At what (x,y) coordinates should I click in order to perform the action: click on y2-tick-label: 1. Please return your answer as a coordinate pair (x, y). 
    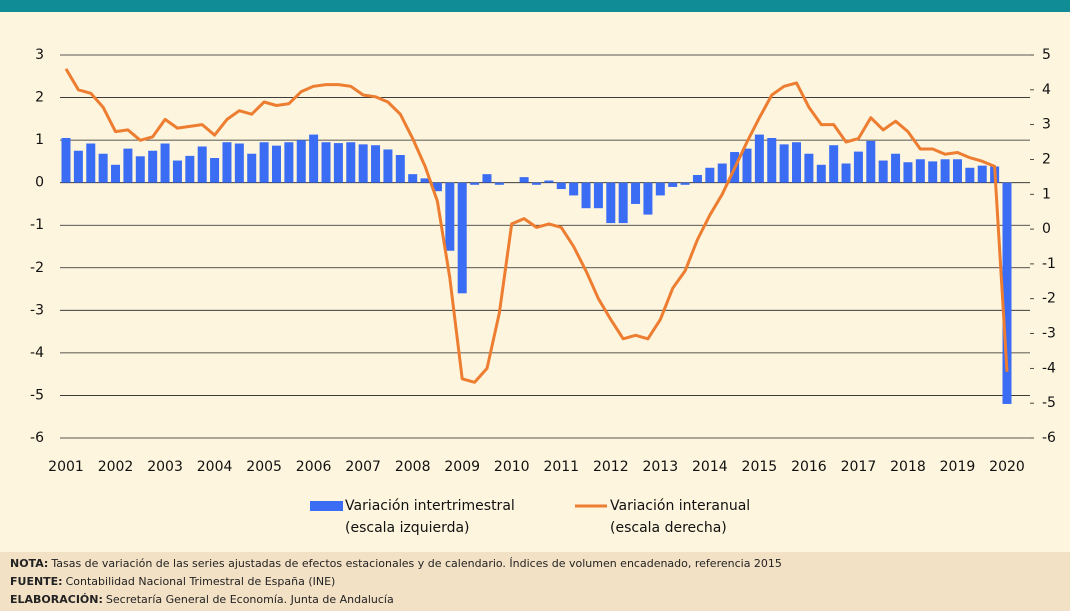
    Looking at the image, I should click on (1046, 194).